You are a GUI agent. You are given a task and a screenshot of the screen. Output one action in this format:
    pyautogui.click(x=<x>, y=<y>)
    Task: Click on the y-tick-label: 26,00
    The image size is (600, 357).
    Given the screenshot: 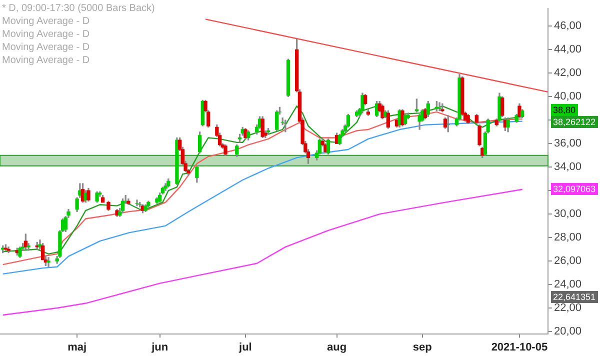 What is the action you would take?
    pyautogui.click(x=568, y=261)
    